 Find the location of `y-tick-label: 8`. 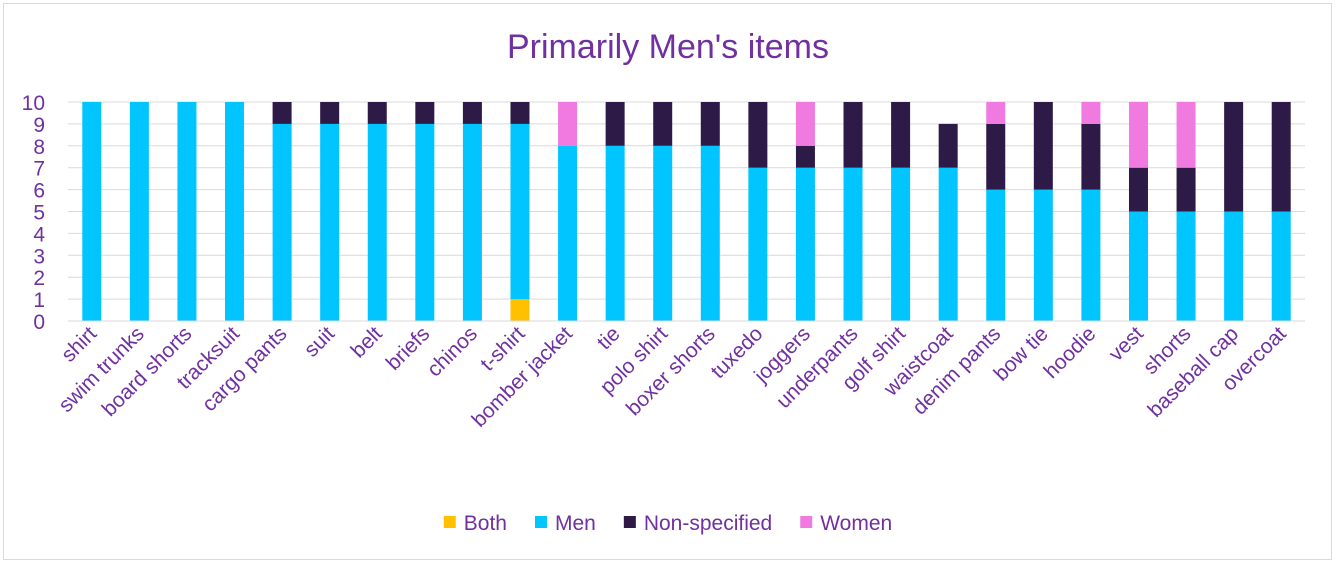

y-tick-label: 8 is located at coordinates (39, 147).